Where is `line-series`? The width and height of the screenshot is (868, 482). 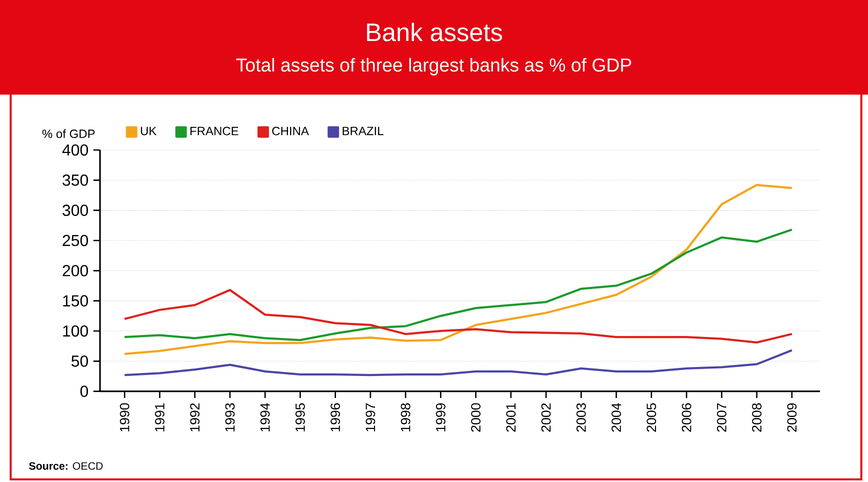
line-series is located at coordinates (458, 362).